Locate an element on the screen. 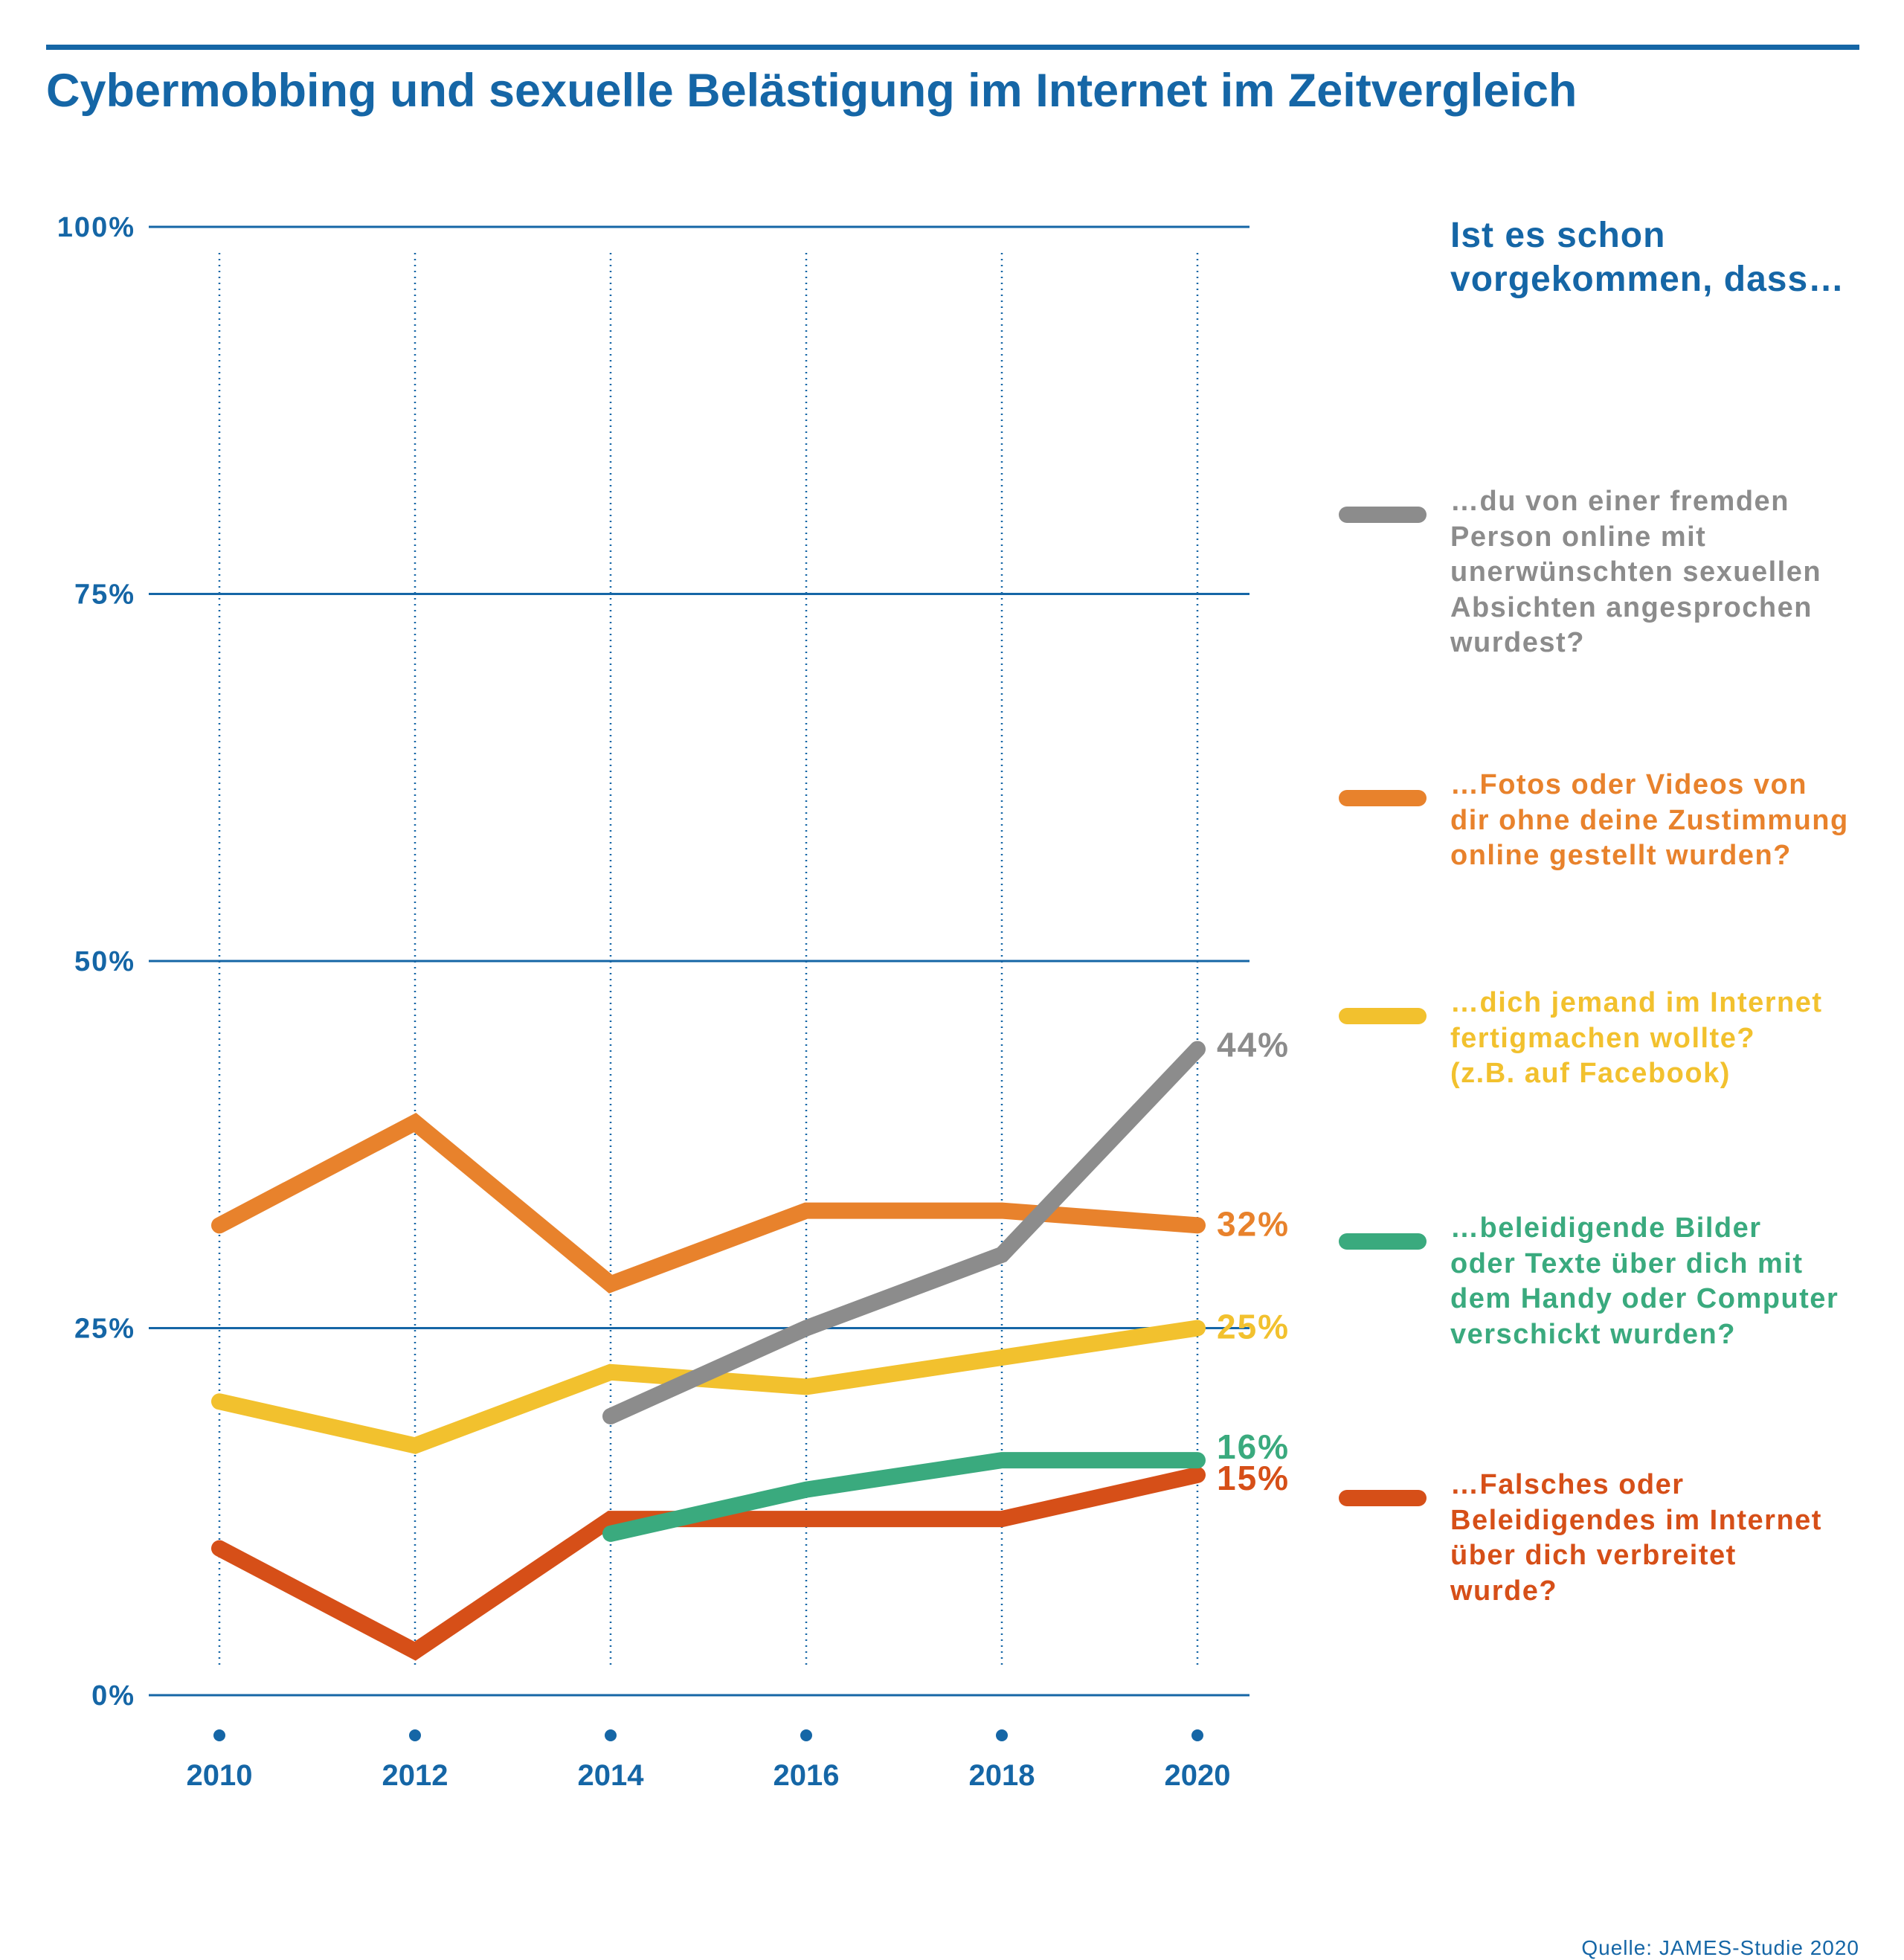 The image size is (1904, 1960). data-label-end-5: 15% is located at coordinates (1254, 1478).